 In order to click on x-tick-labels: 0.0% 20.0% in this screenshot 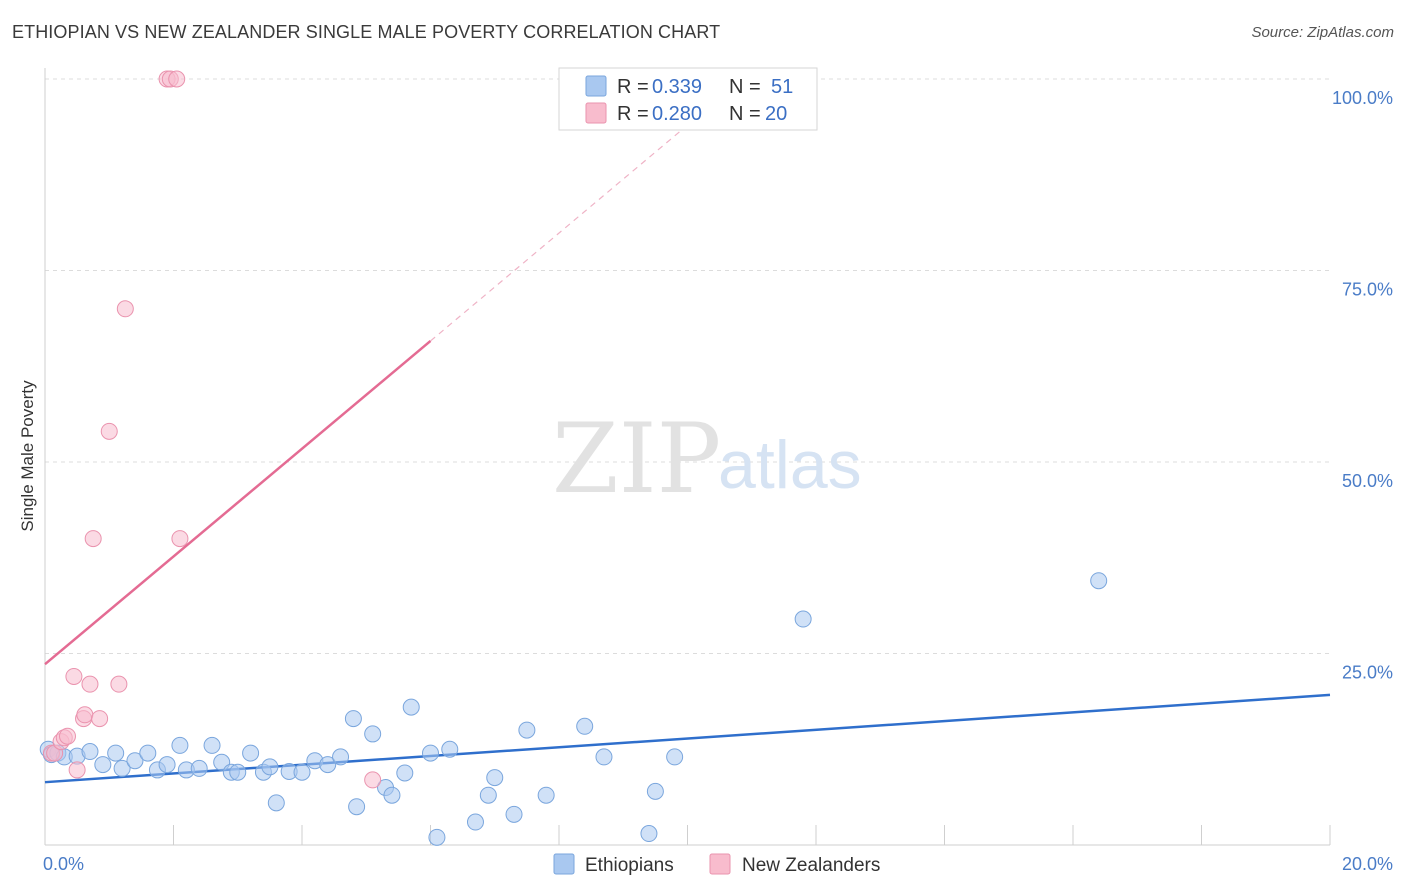, I will do `click(718, 864)`.